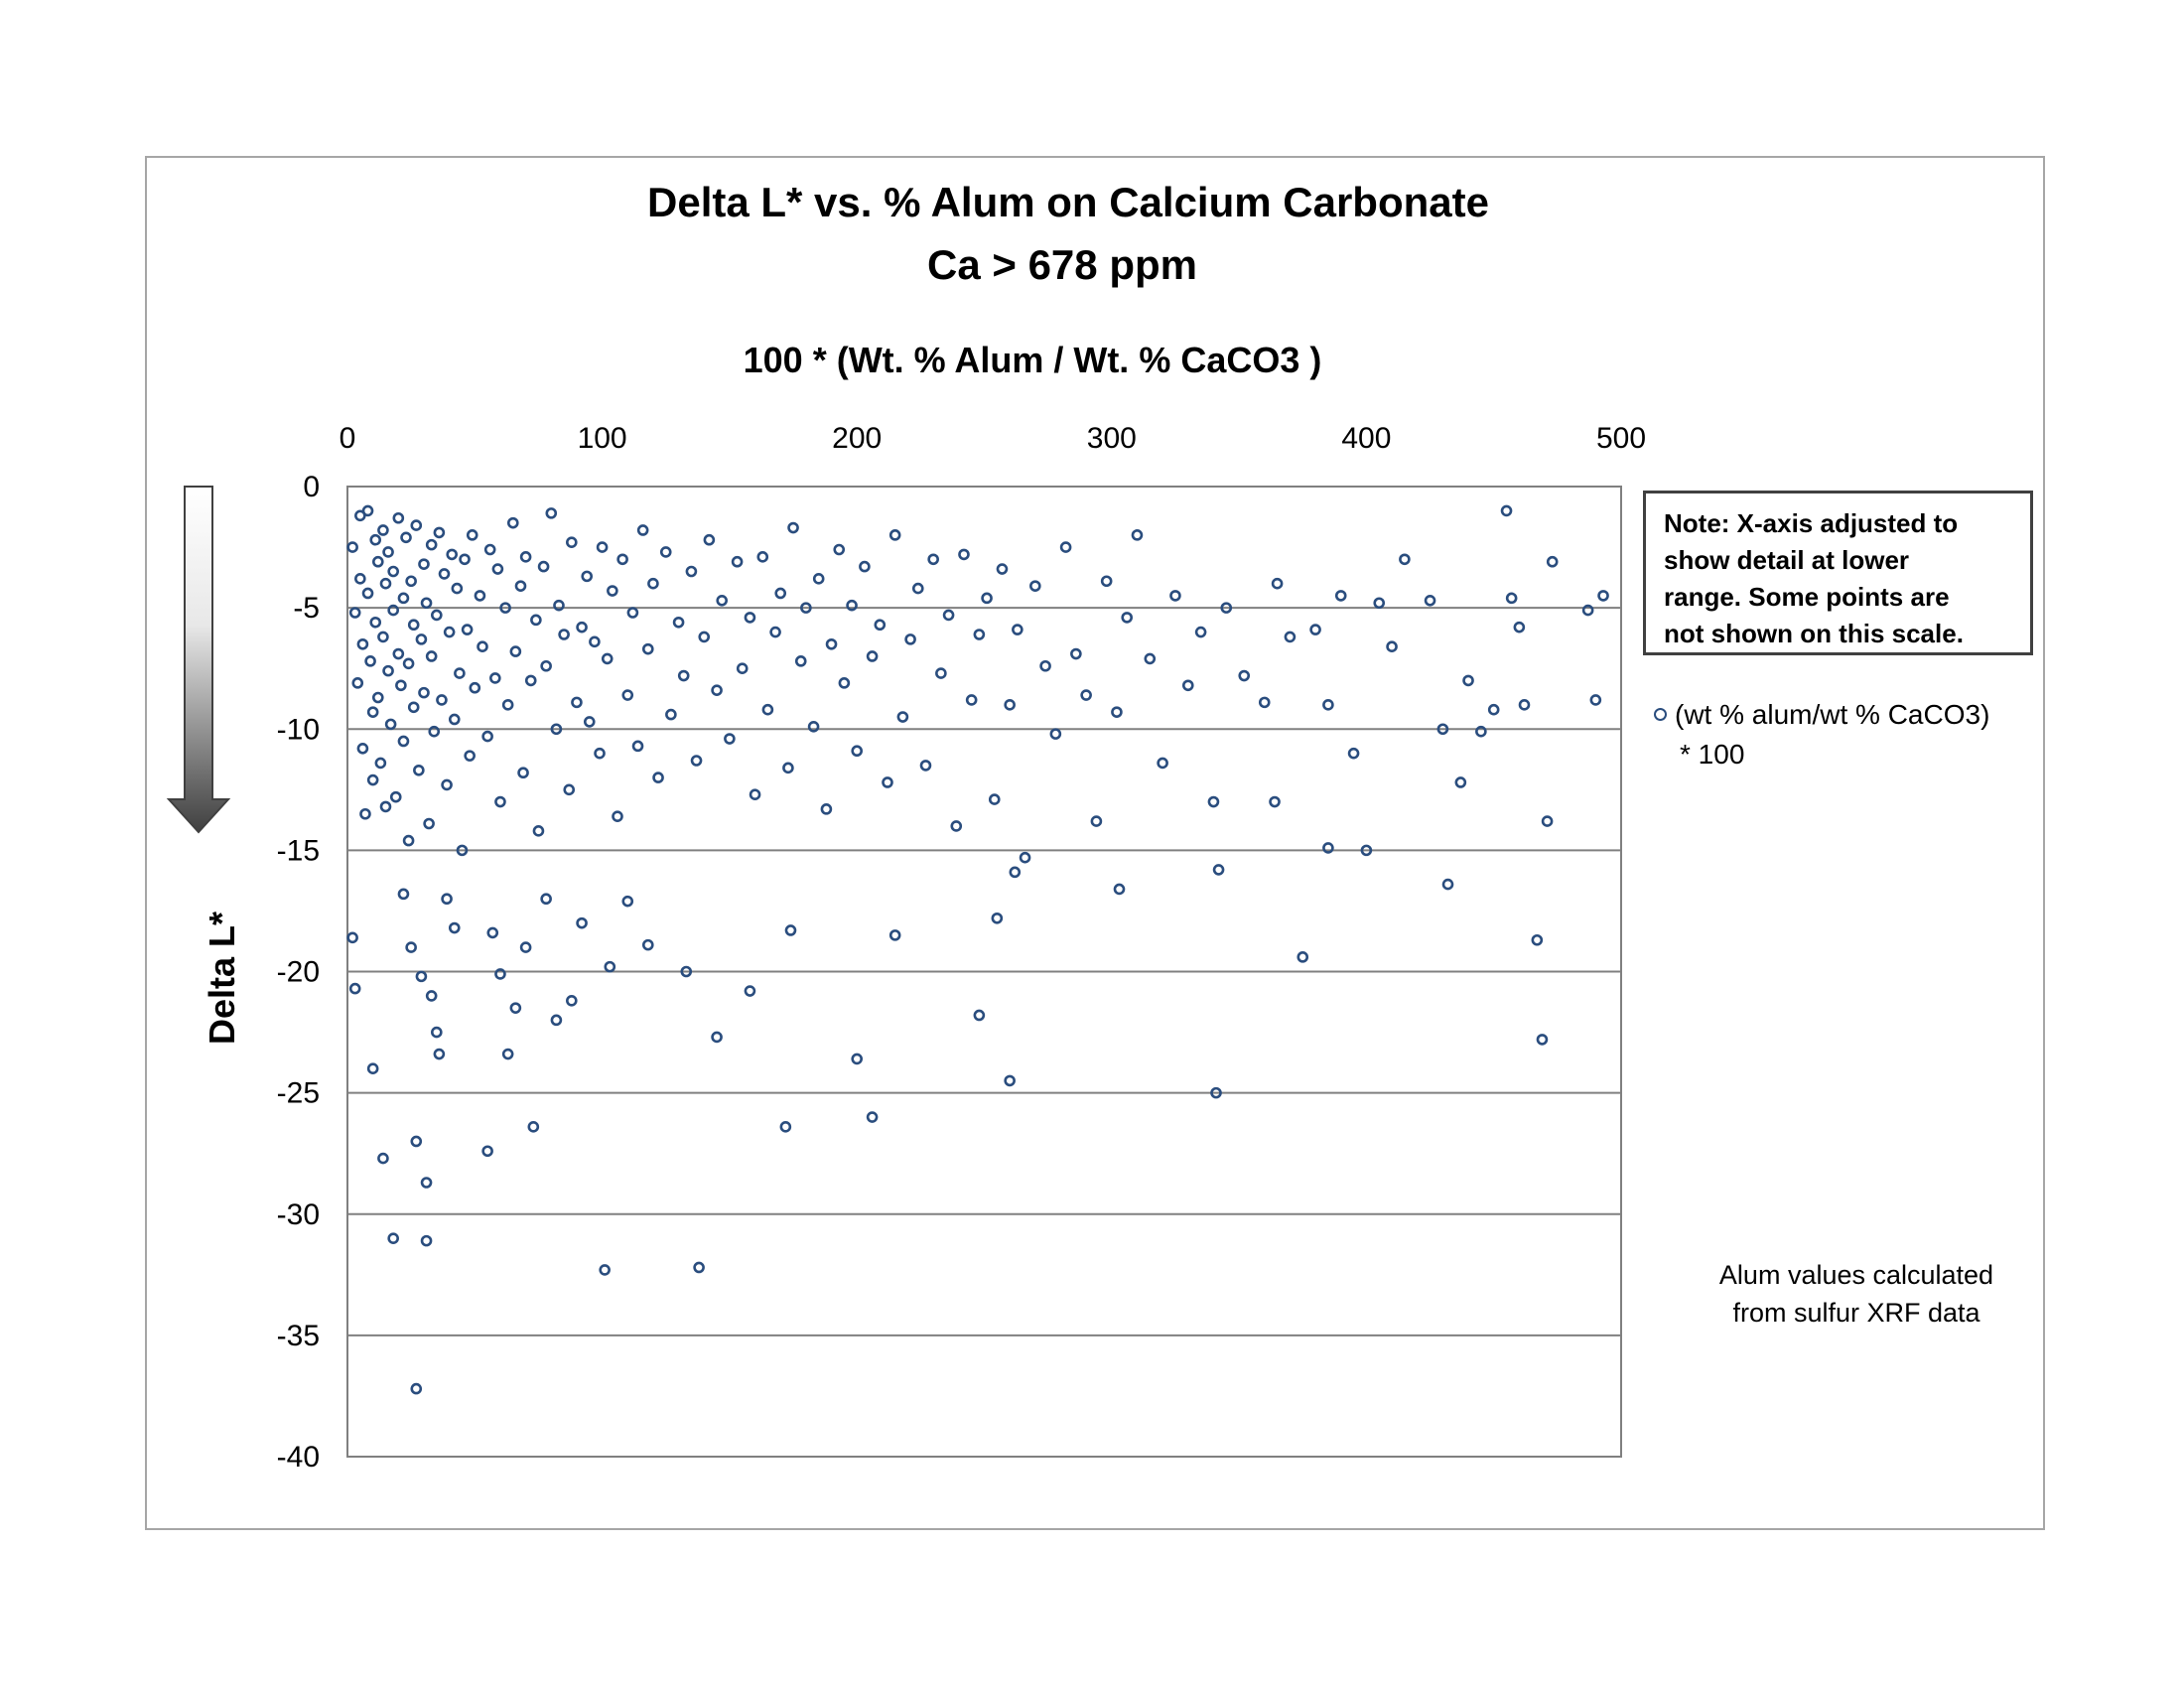 The width and height of the screenshot is (2184, 1688). What do you see at coordinates (306, 608) in the screenshot?
I see `y-tick-label: -5` at bounding box center [306, 608].